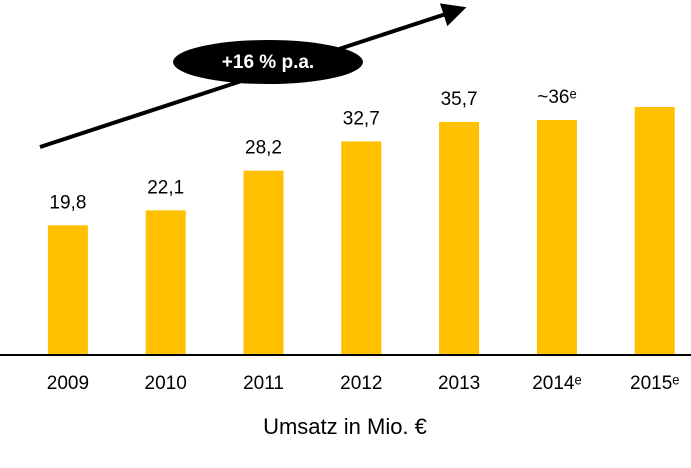 This screenshot has height=468, width=691. Describe the element at coordinates (361, 118) in the screenshot. I see `value-label: 32,7` at that location.